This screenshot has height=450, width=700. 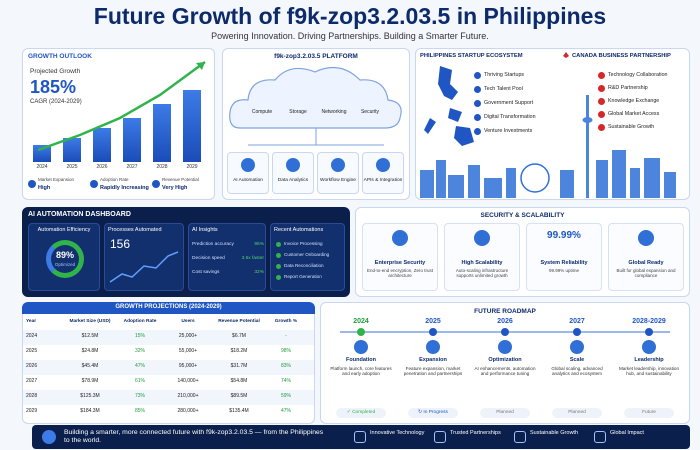 What do you see at coordinates (259, 244) in the screenshot?
I see `insight-value: 95%` at bounding box center [259, 244].